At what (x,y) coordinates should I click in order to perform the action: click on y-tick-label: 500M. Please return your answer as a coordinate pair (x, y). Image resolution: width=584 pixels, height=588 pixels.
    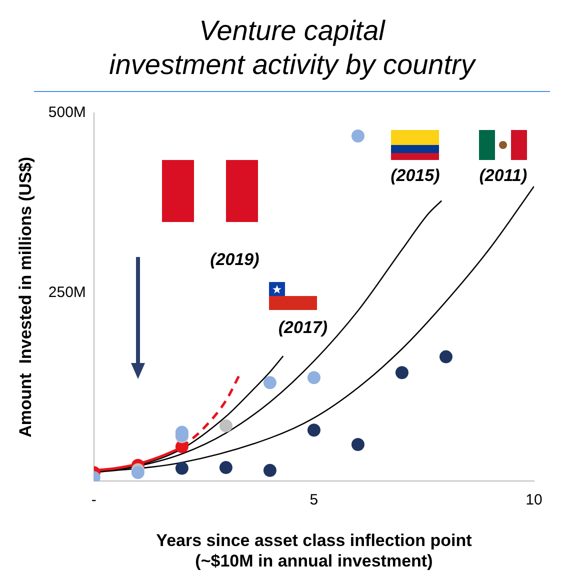
    Looking at the image, I should click on (67, 113).